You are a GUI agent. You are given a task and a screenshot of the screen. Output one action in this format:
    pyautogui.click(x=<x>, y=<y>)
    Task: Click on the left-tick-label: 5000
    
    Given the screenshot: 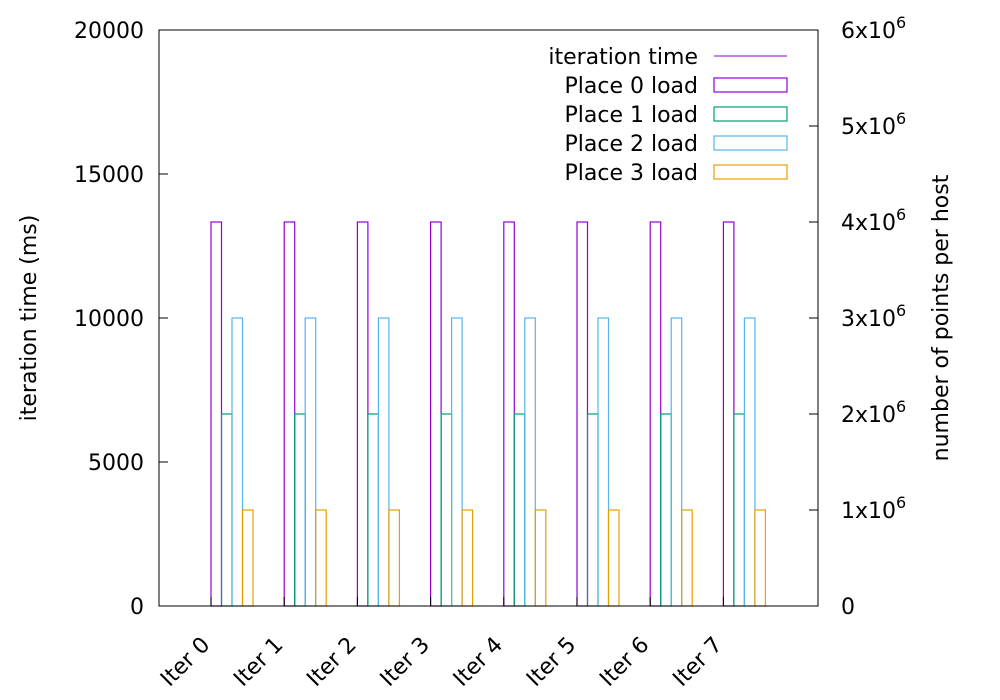 What is the action you would take?
    pyautogui.click(x=116, y=463)
    